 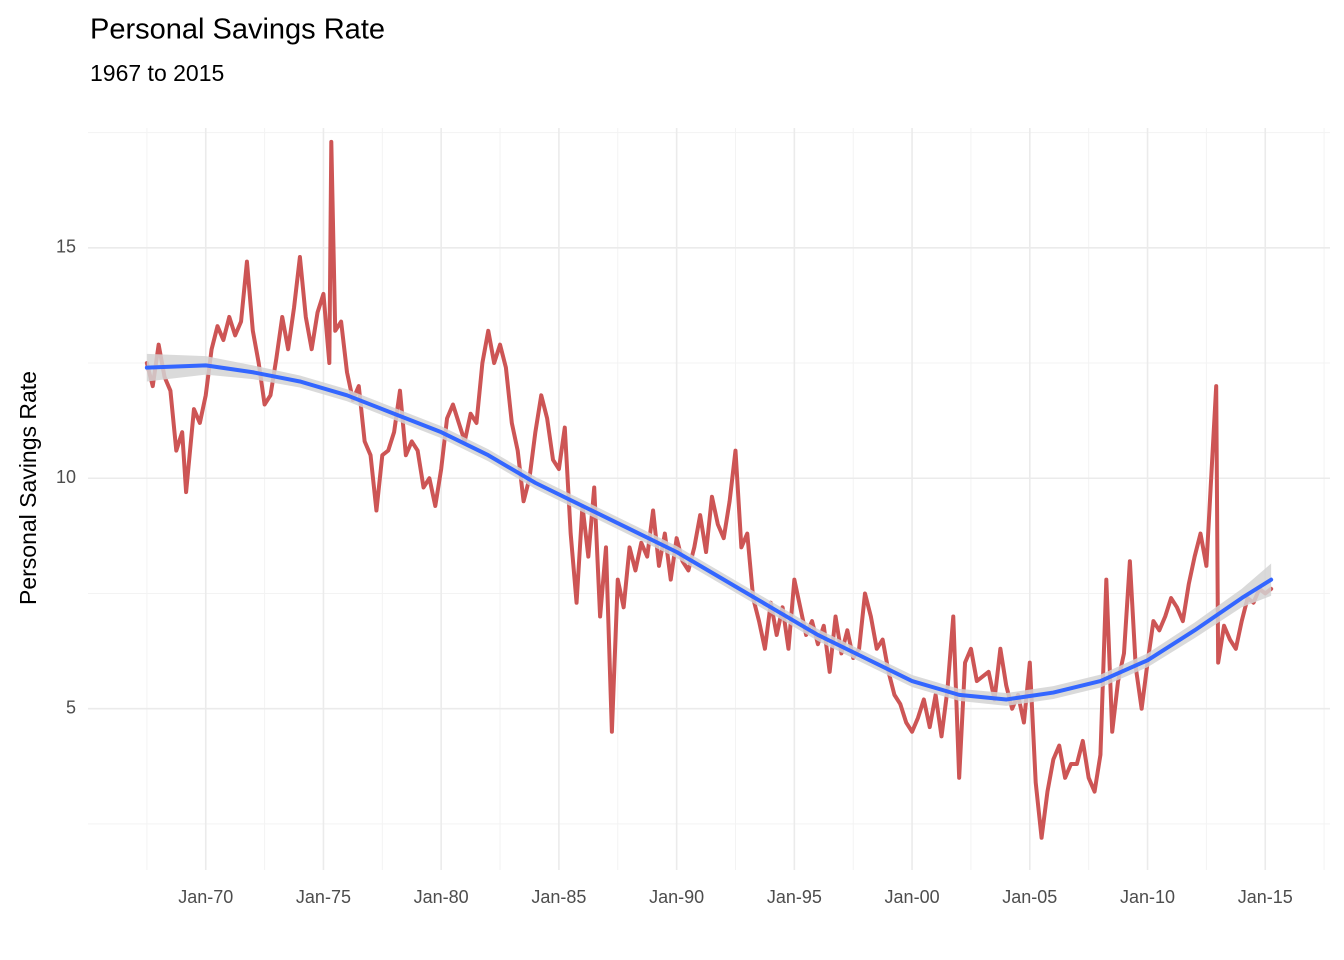 What do you see at coordinates (441, 897) in the screenshot?
I see `x-tick-label: Jan-80` at bounding box center [441, 897].